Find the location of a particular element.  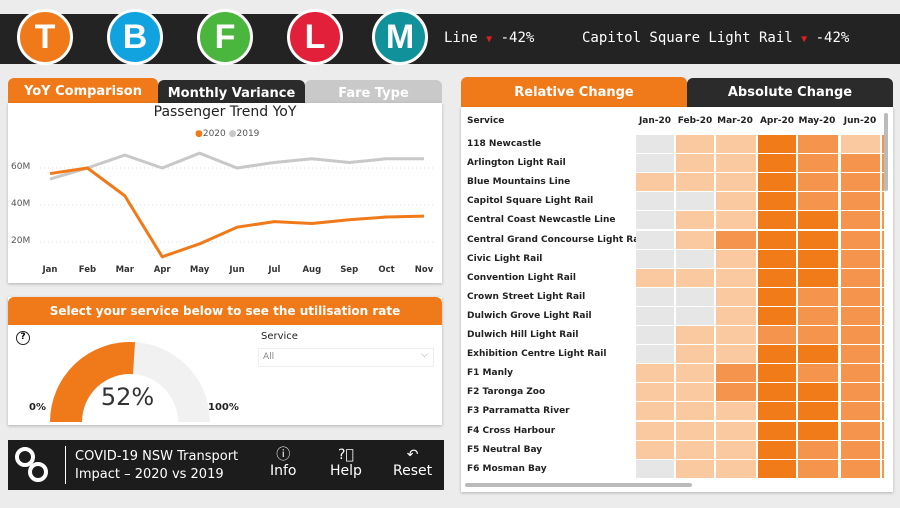

mode-icon-l: L is located at coordinates (315, 37).